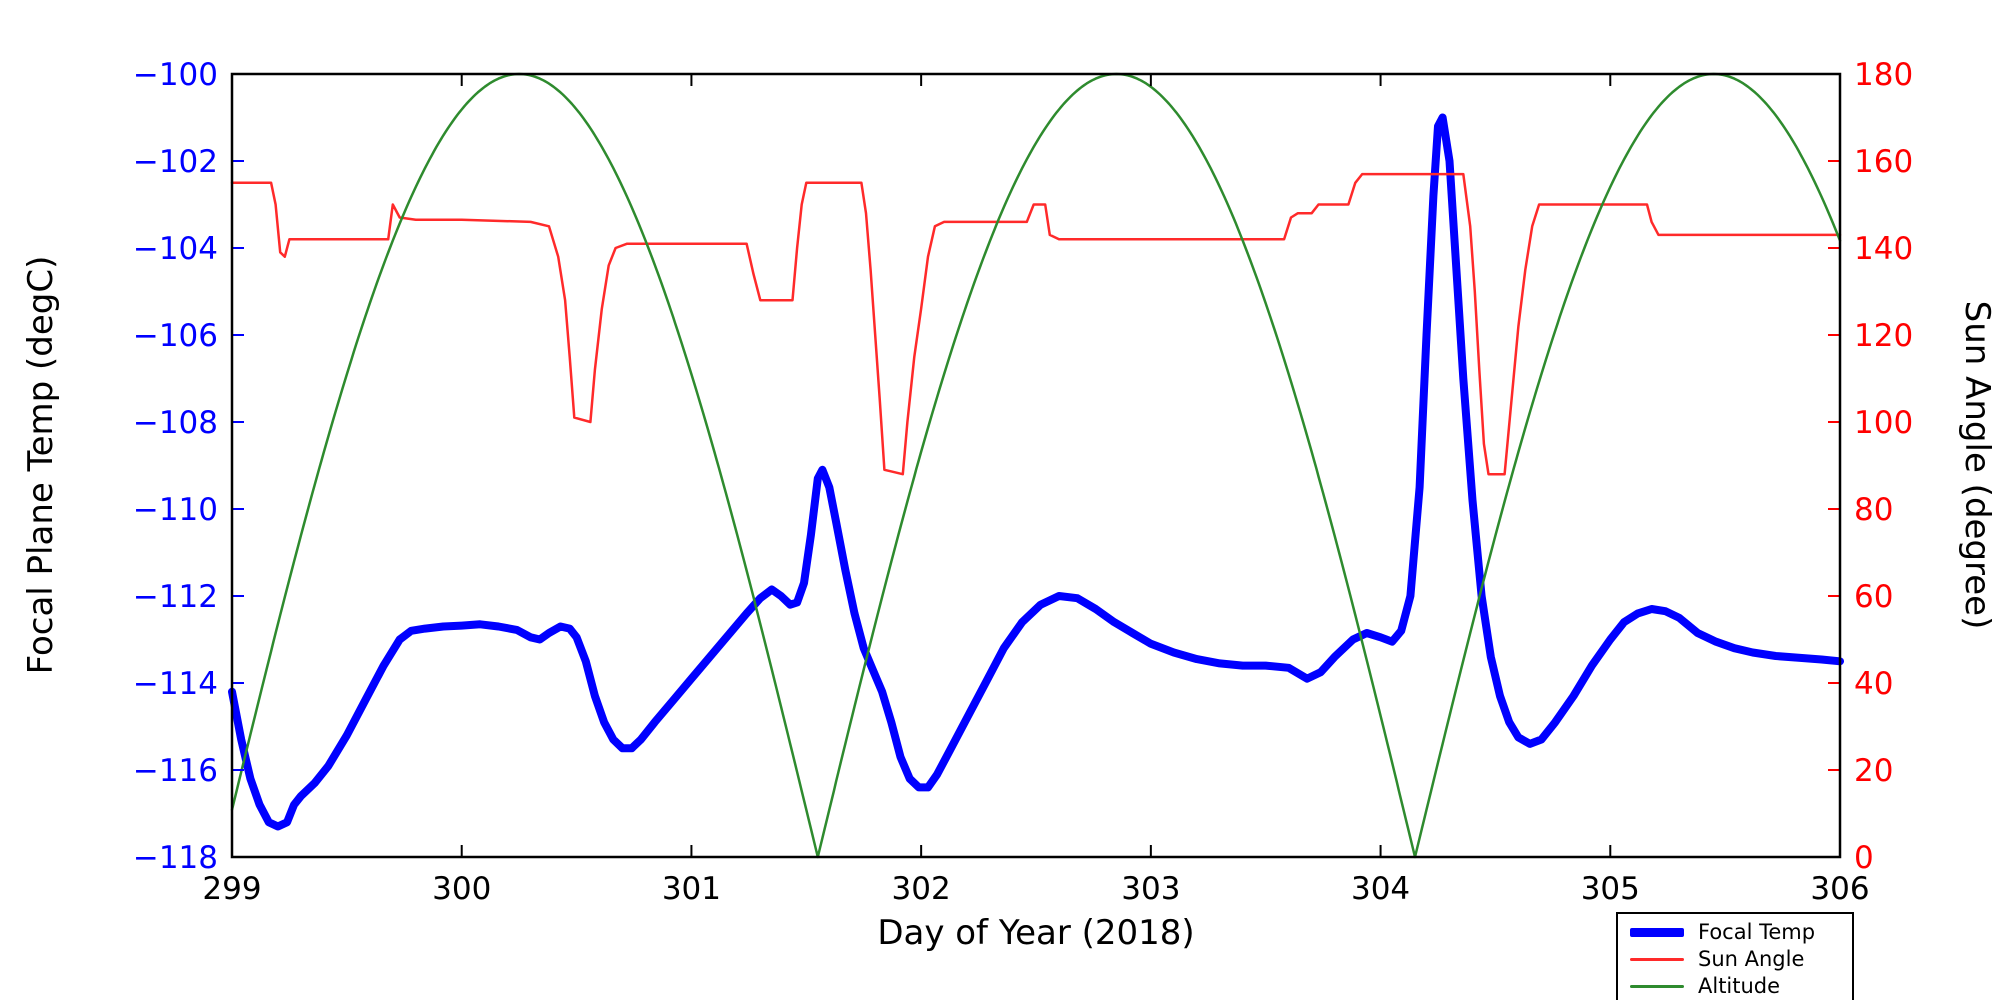  I want to click on x-tick-label: 303, so click(1150, 889).